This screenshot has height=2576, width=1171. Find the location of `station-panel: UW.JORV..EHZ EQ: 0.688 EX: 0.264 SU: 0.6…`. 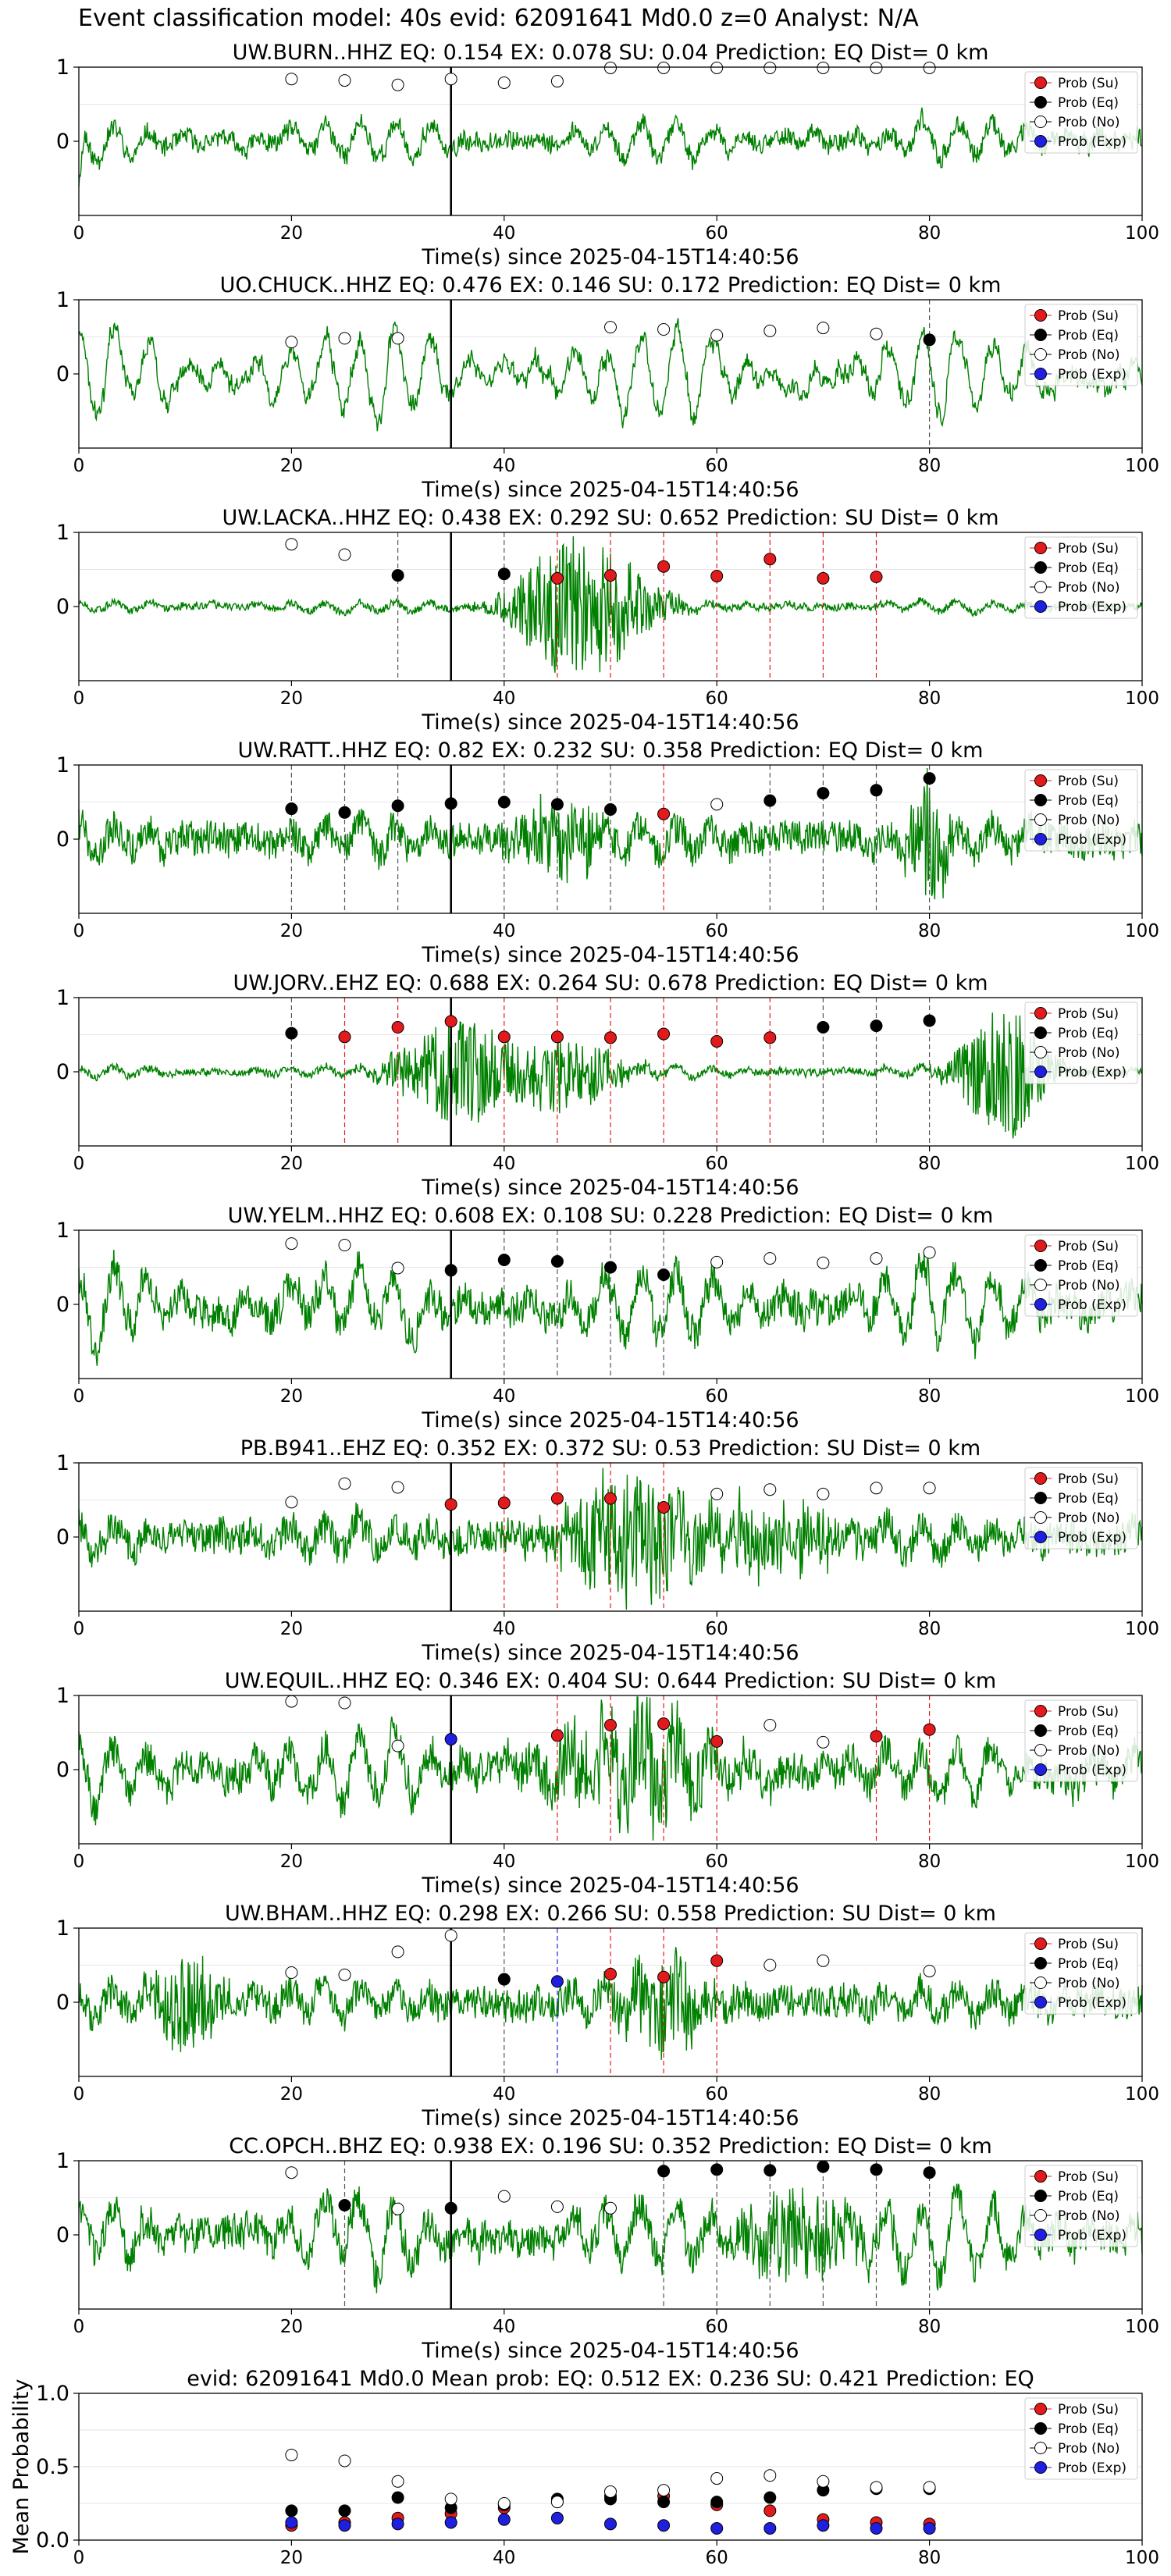

station-panel: UW.JORV..EHZ EQ: 0.688 EX: 0.264 SU: 0.6… is located at coordinates (607, 1085).